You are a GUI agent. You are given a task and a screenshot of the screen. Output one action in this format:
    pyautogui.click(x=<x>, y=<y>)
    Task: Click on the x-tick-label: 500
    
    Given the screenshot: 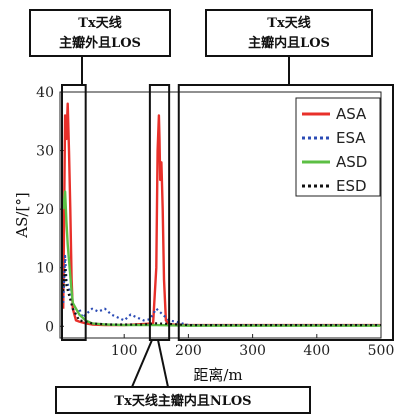 What is the action you would take?
    pyautogui.click(x=381, y=351)
    